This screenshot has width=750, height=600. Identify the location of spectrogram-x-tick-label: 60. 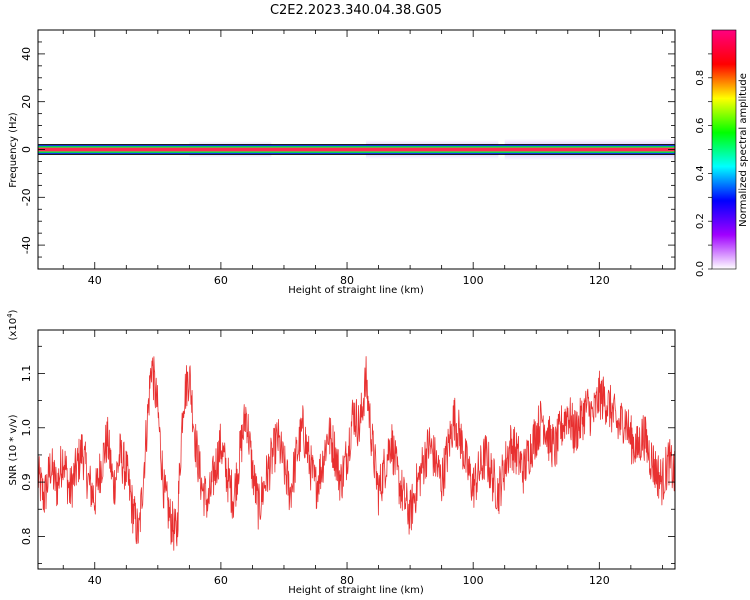
(221, 280).